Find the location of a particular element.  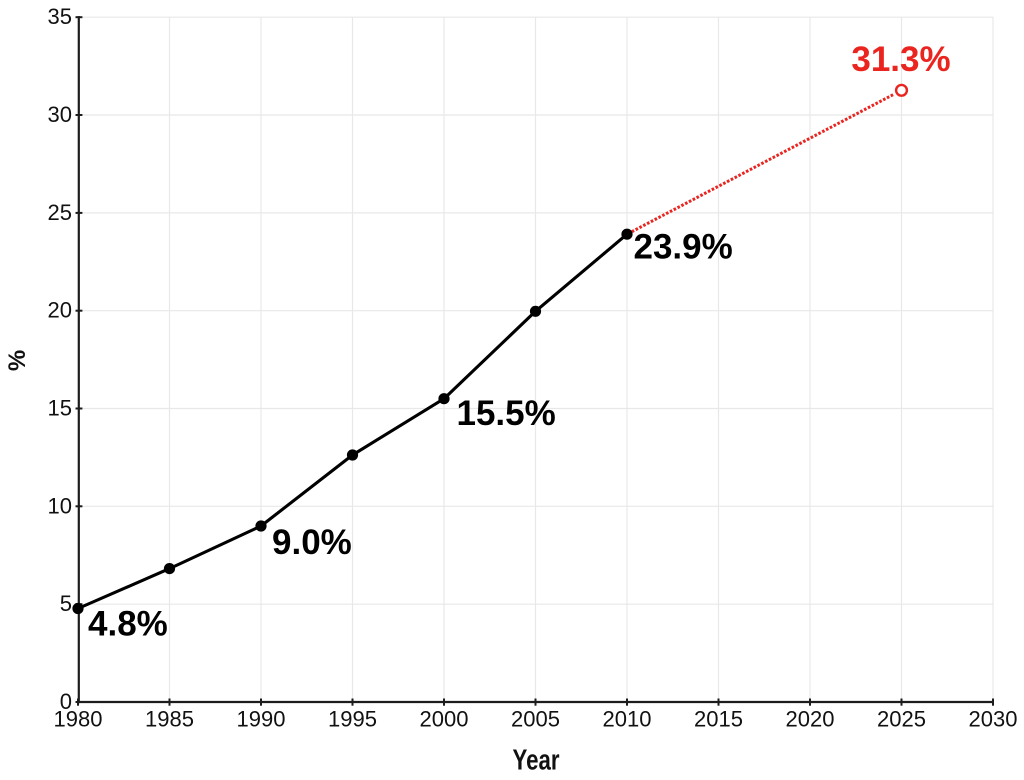

svg-text: 10 is located at coordinates (60, 505).